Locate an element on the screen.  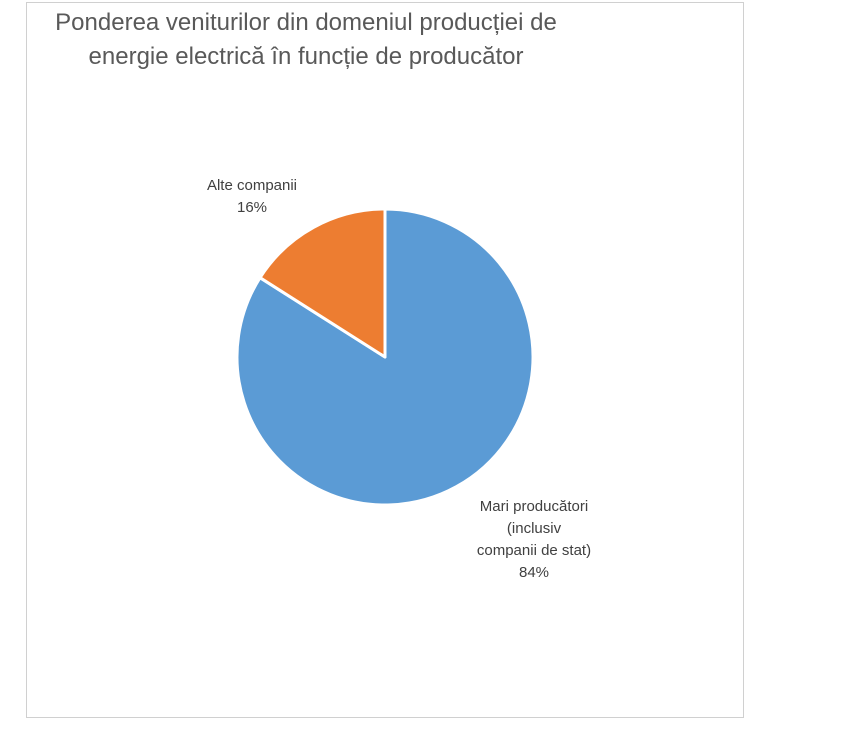
slice-label-alte-companii: Alte companii 16% is located at coordinates (252, 197).